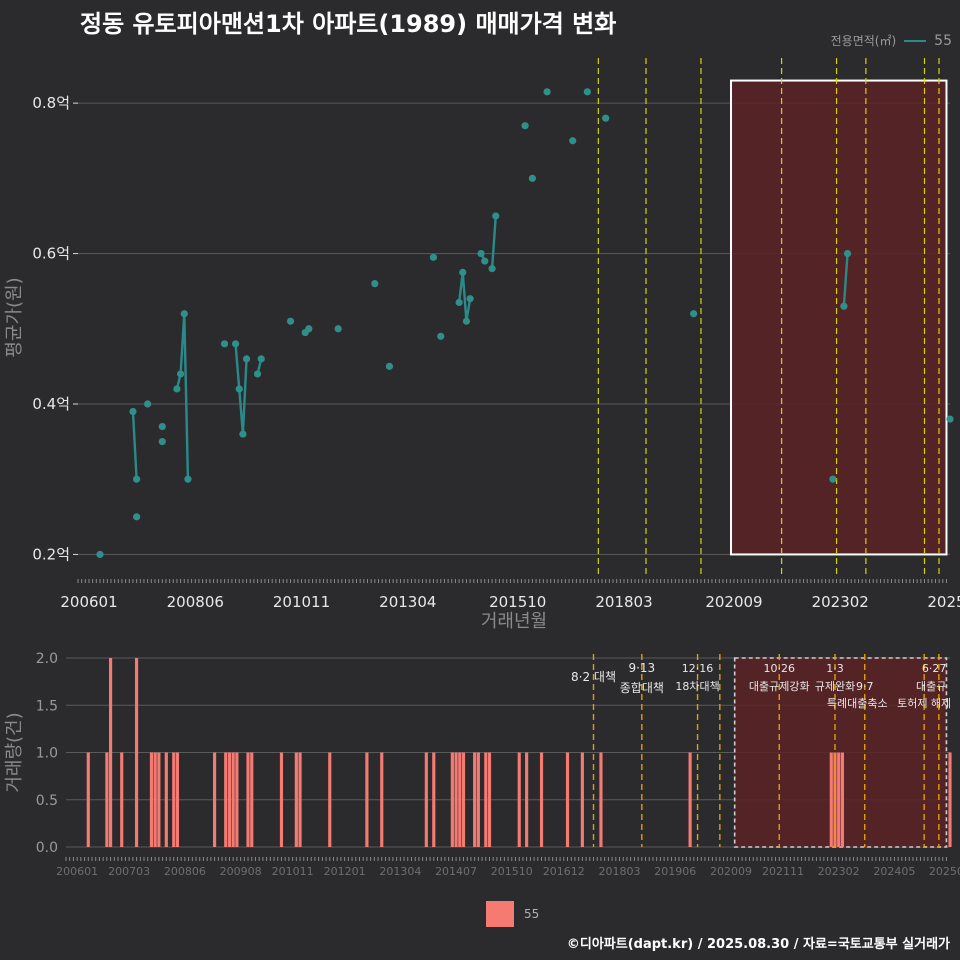 Image resolution: width=960 pixels, height=960 pixels. Describe the element at coordinates (456, 871) in the screenshot. I see `x-tick-label: 201407` at that location.